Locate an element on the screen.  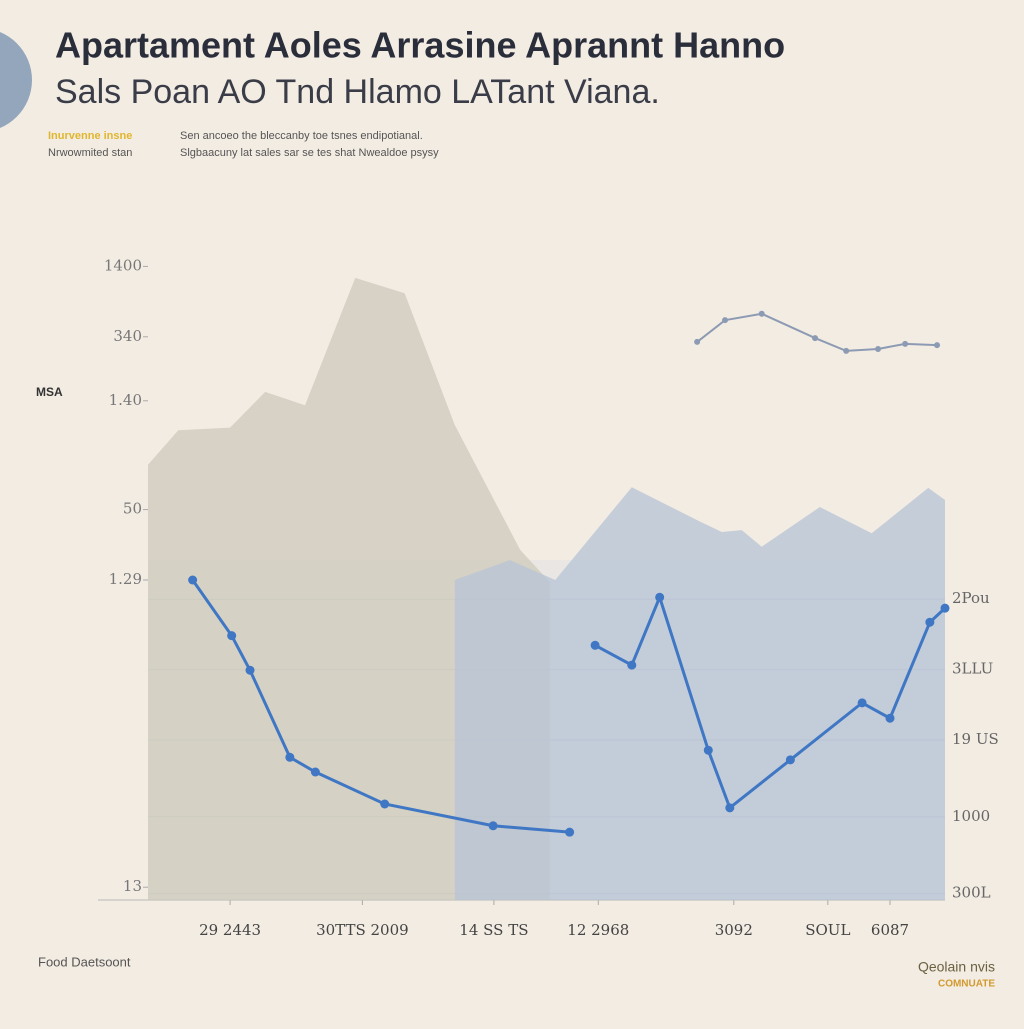
decor-circle is located at coordinates (16, 80).